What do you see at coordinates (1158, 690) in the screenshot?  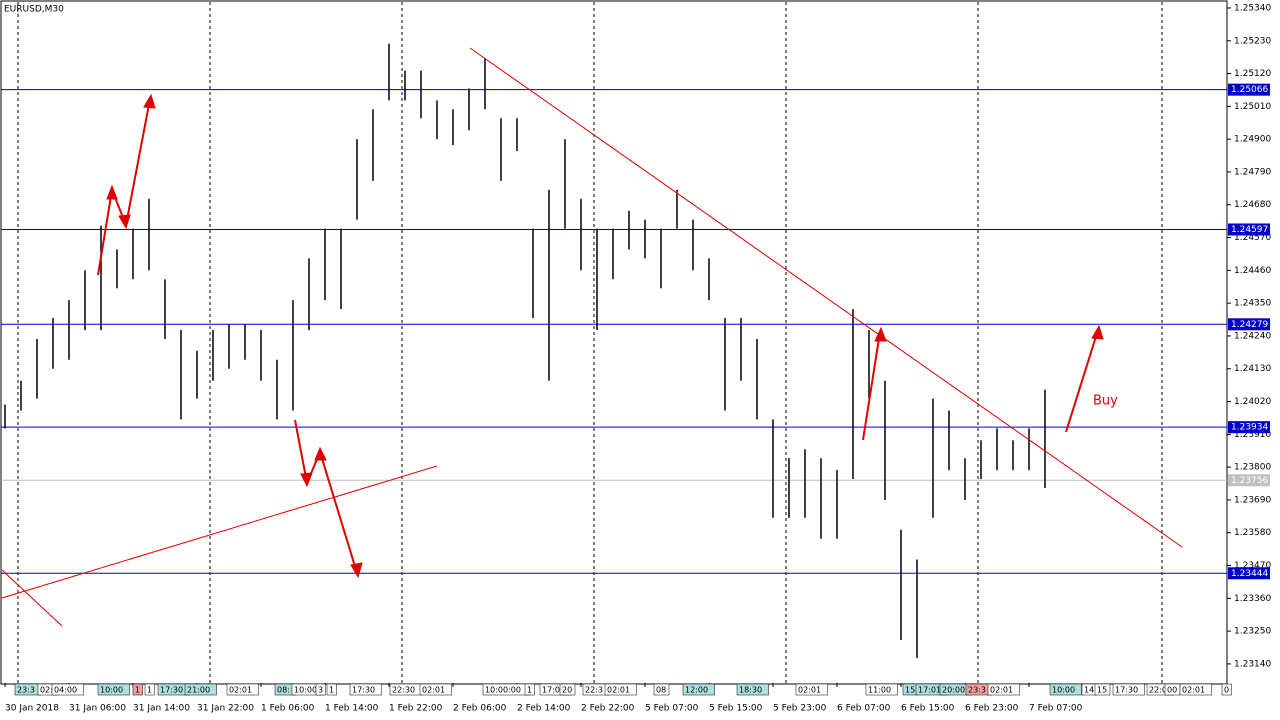 I see `event-label: 22:0` at bounding box center [1158, 690].